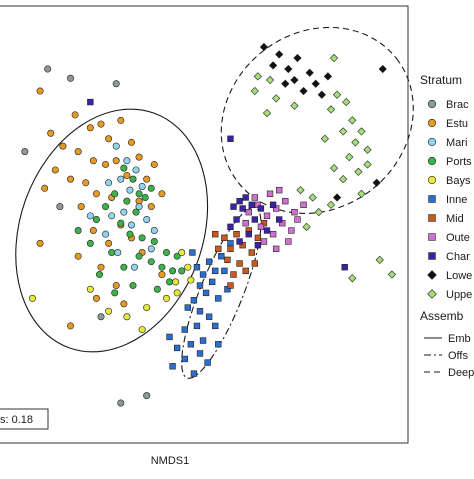 This screenshot has width=474, height=479. Describe the element at coordinates (457, 124) in the screenshot. I see `legend-label-estu: Estu` at that location.